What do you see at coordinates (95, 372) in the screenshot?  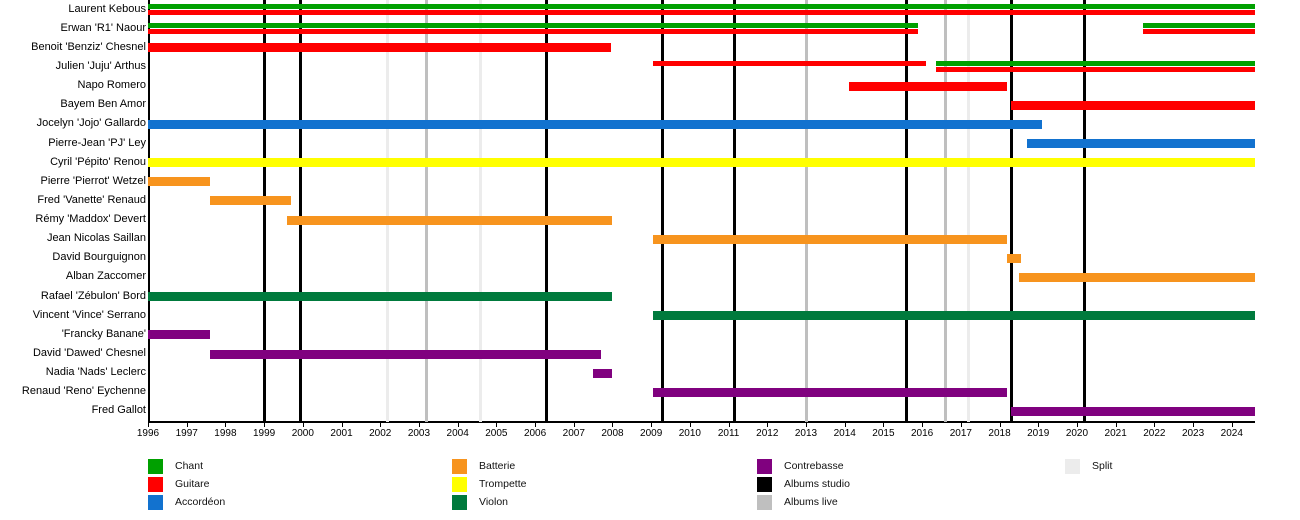 I see `member-label: Nadia 'Nads' Leclerc` at bounding box center [95, 372].